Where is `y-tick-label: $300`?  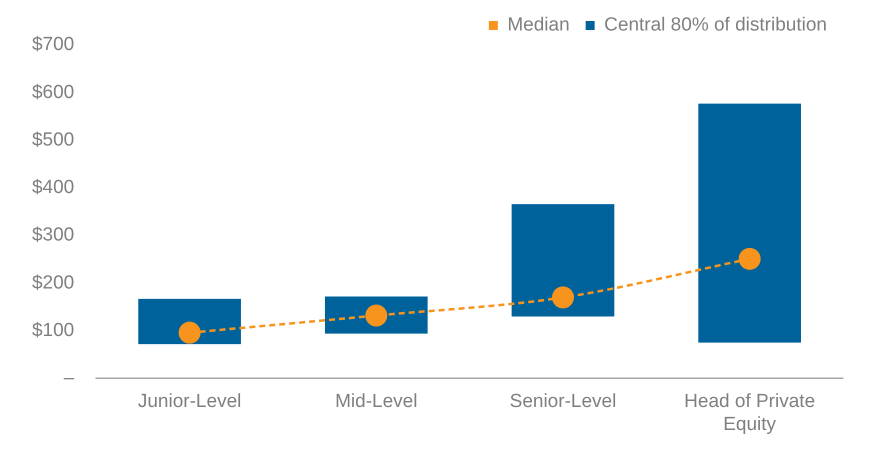
y-tick-label: $300 is located at coordinates (53, 235).